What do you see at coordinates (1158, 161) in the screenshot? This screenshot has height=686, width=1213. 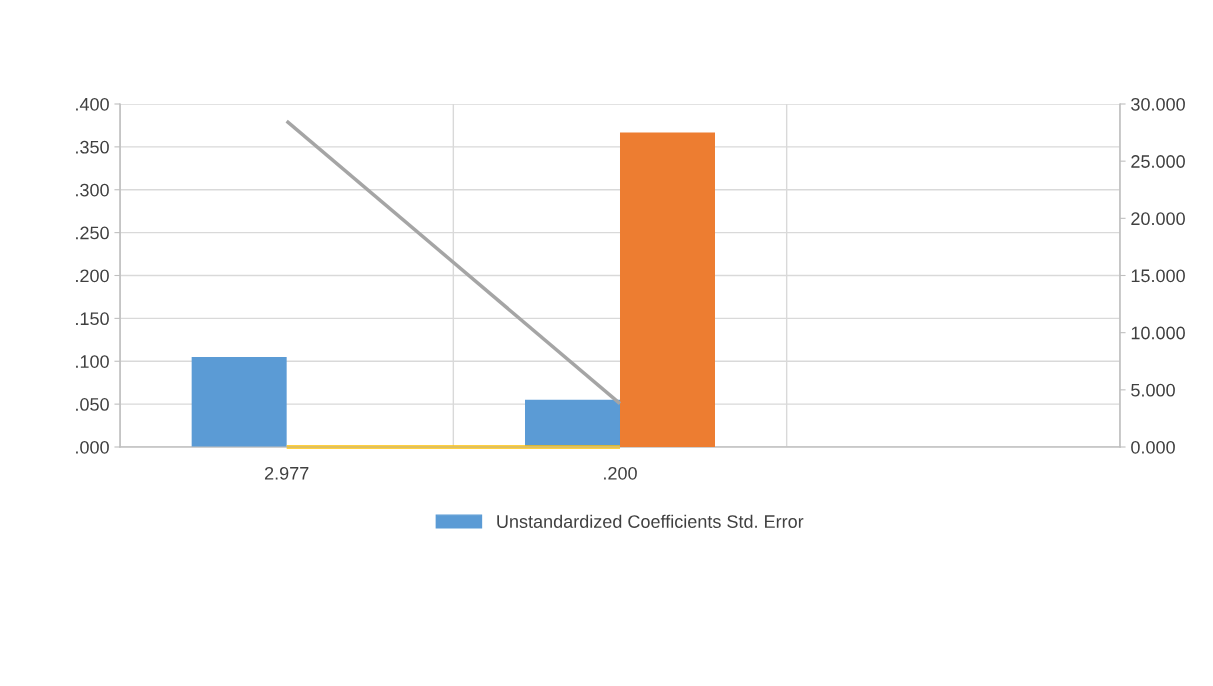 I see `y2-tick-label: 25.000` at bounding box center [1158, 161].